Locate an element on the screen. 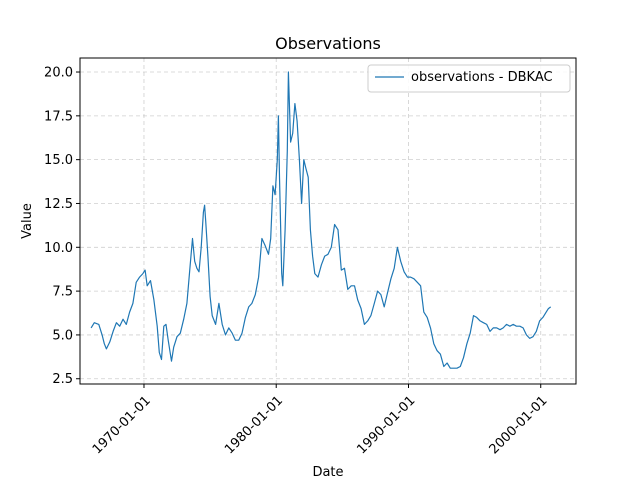 This screenshot has width=640, height=480. legend-box is located at coordinates (469, 78).